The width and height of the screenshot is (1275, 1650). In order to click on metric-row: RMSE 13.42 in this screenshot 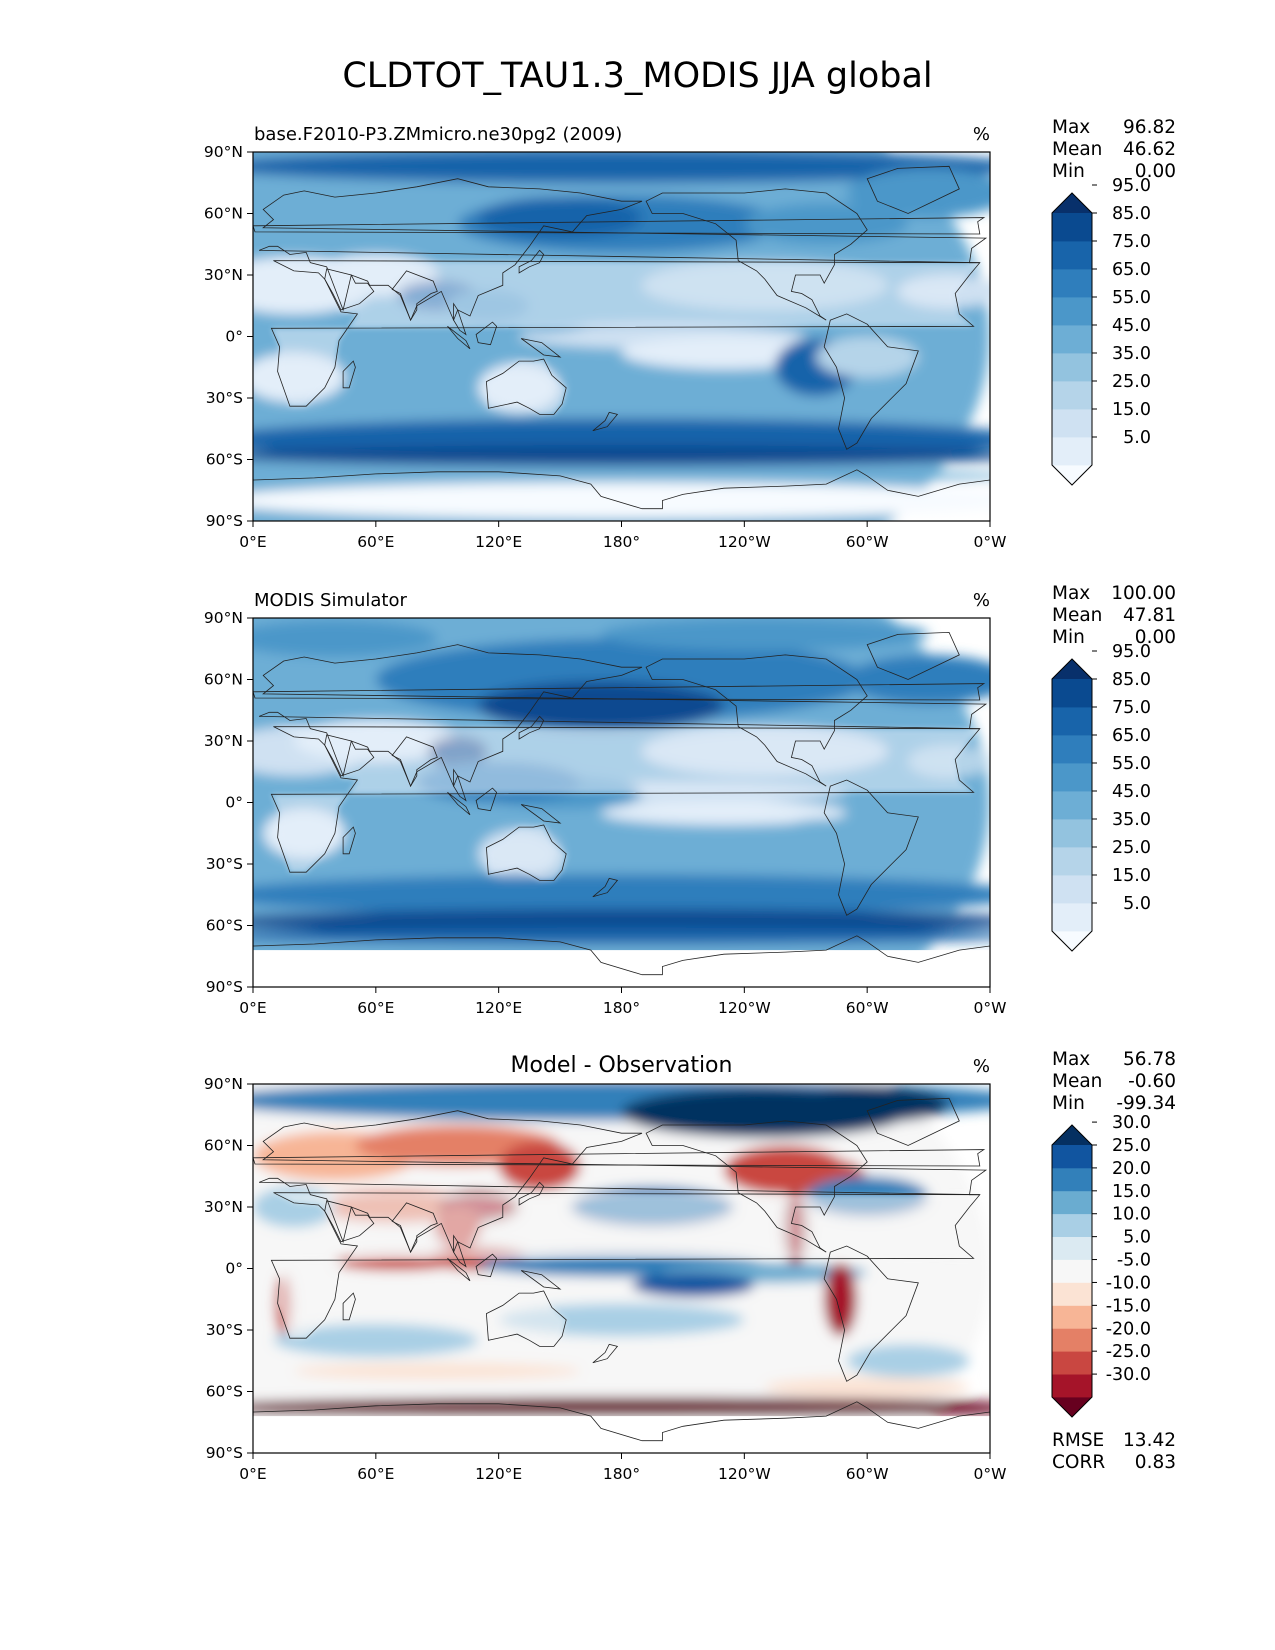, I will do `click(1114, 1441)`.